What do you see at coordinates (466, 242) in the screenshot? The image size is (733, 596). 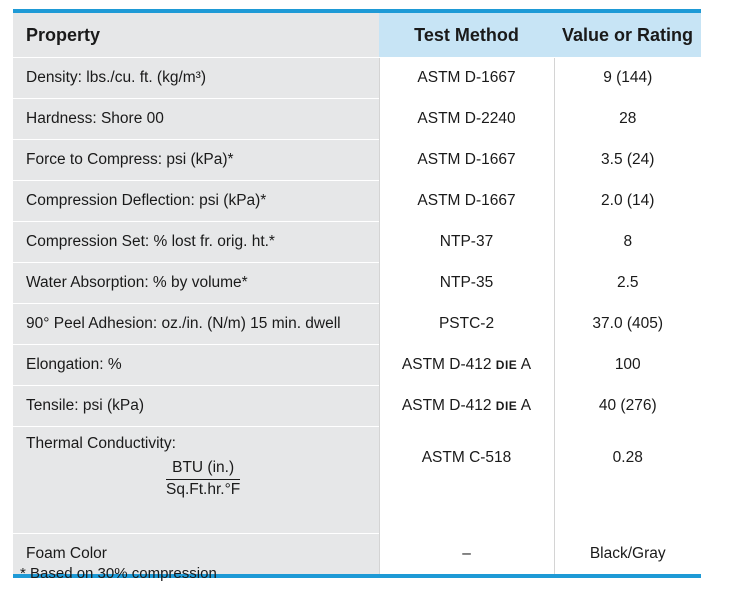 I see `method-cell: NTP-37` at bounding box center [466, 242].